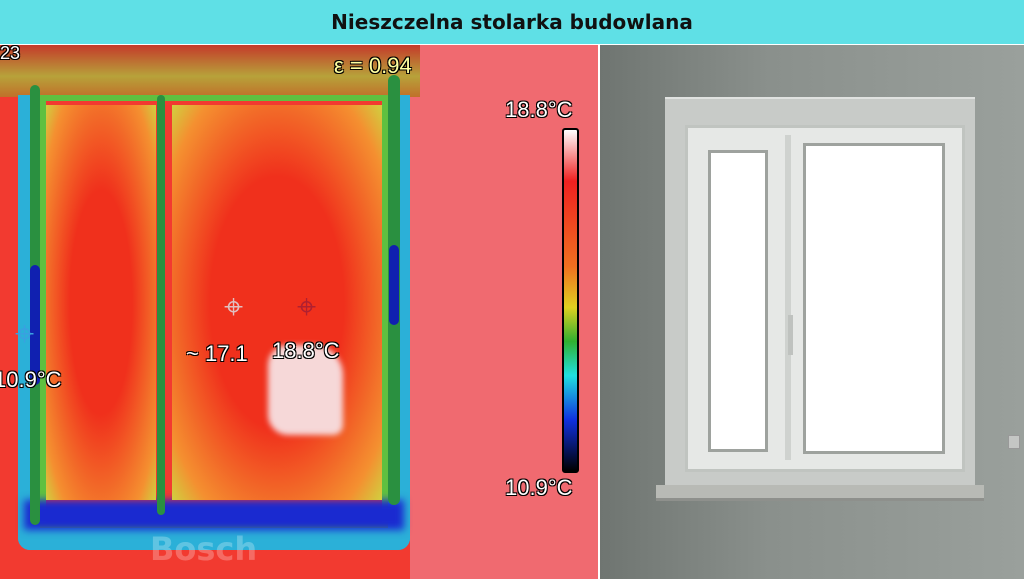 This screenshot has height=579, width=1024. I want to click on temperature-scale-bar, so click(570, 300).